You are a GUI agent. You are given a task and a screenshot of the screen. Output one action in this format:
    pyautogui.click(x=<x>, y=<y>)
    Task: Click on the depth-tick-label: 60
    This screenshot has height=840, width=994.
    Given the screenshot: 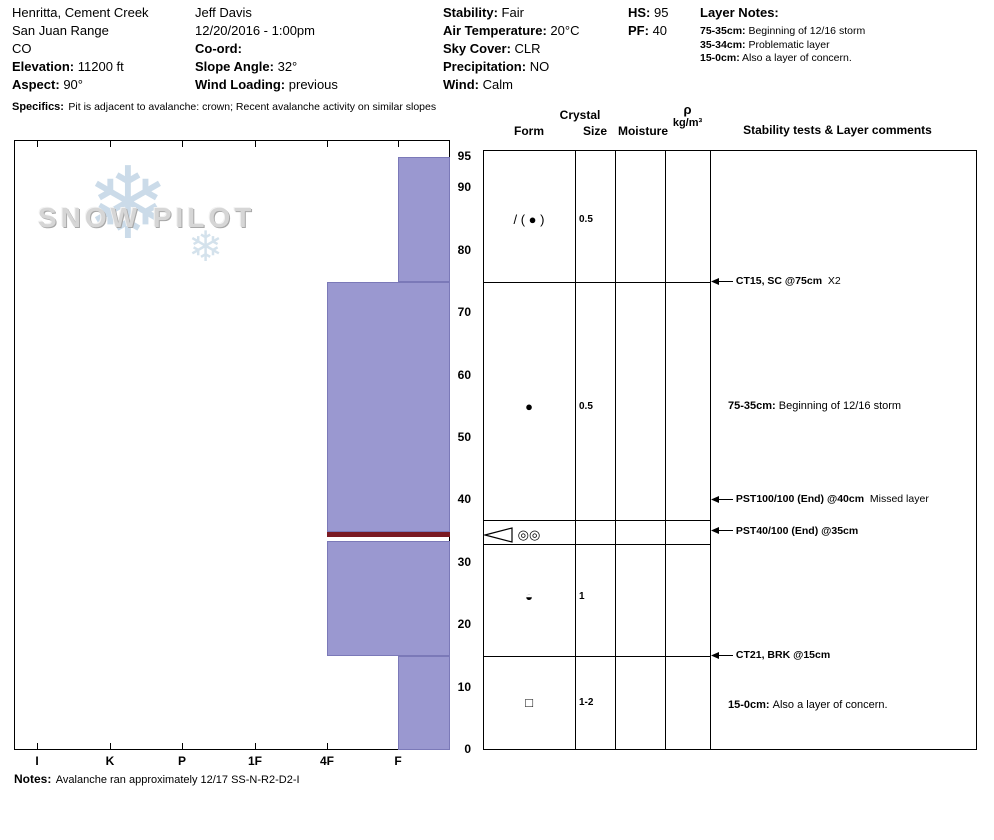 What is the action you would take?
    pyautogui.click(x=464, y=374)
    